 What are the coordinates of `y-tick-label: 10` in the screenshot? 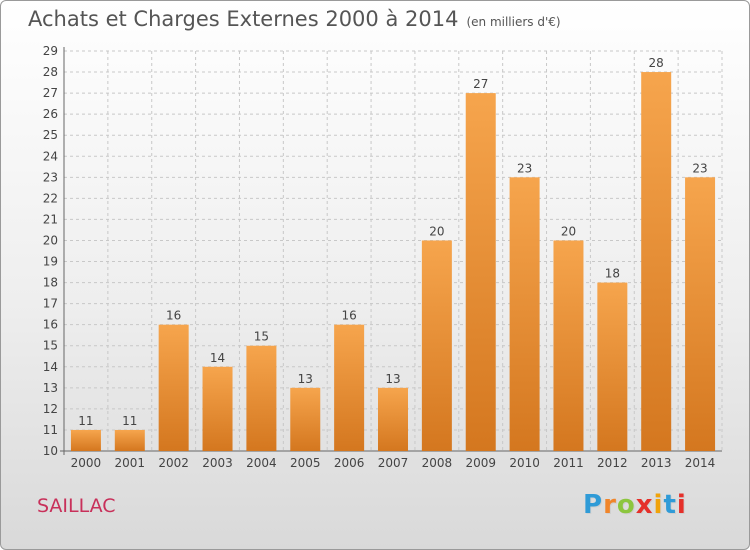 It's located at (50, 451).